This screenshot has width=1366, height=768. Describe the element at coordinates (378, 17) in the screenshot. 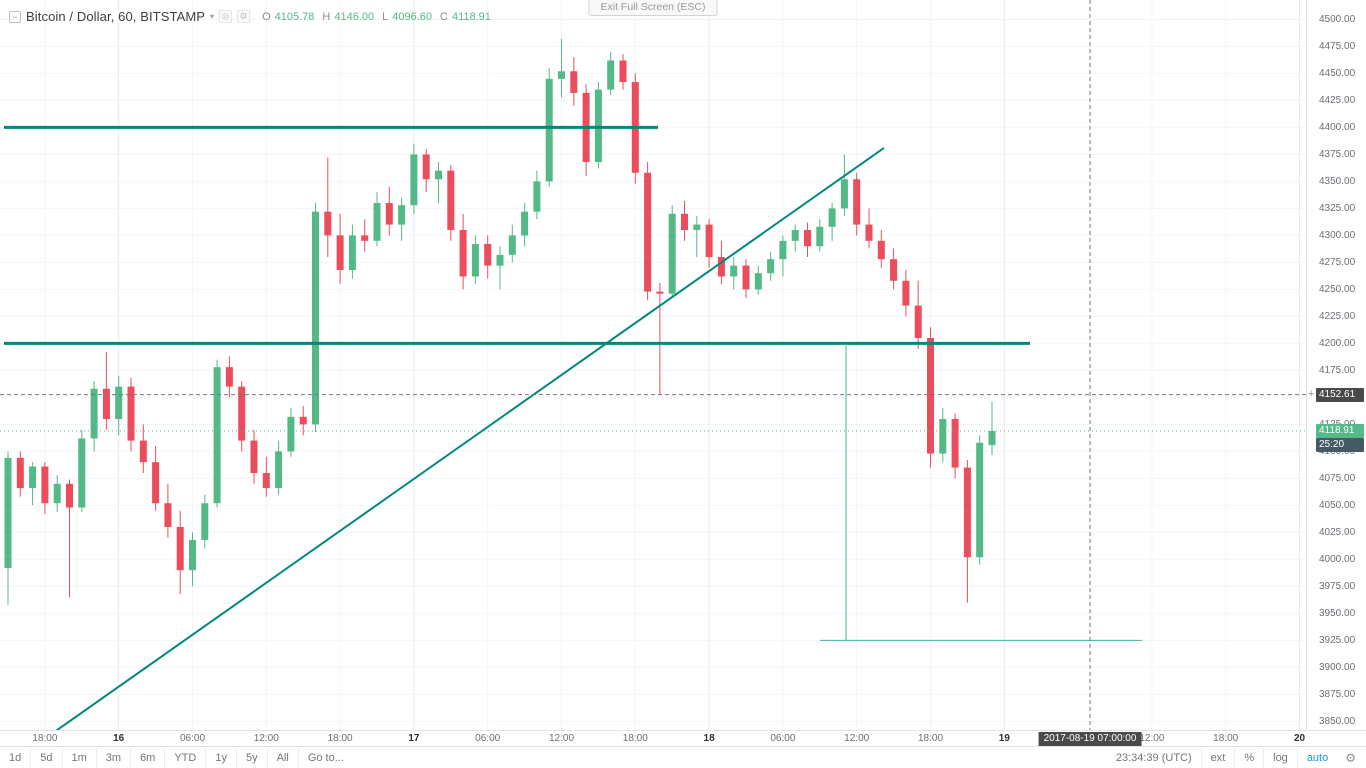

I see `ohlc-readout: O 4105.78 H 4146.00 L 4096.60 C 4118.91` at that location.